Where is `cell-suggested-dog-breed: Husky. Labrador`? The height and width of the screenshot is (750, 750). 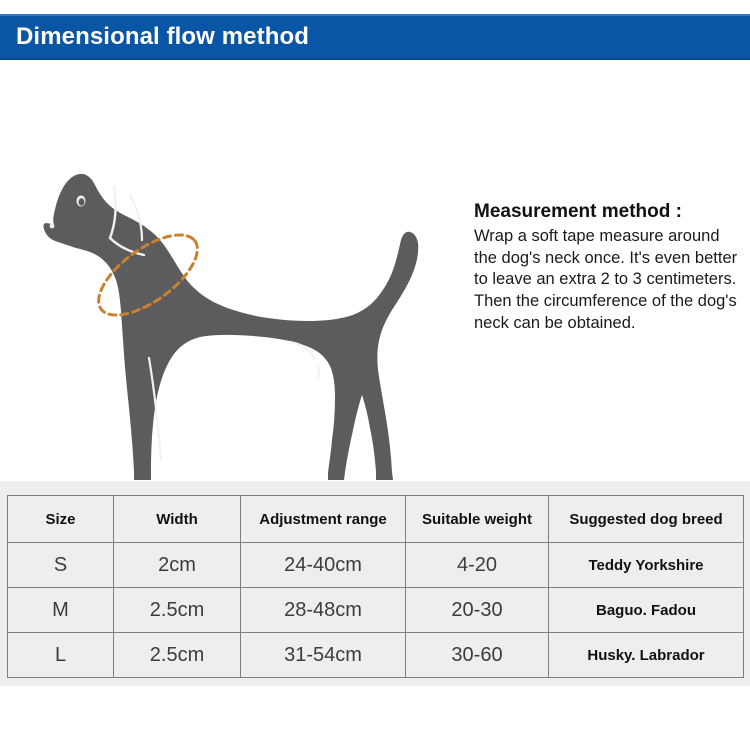 cell-suggested-dog-breed: Husky. Labrador is located at coordinates (646, 655).